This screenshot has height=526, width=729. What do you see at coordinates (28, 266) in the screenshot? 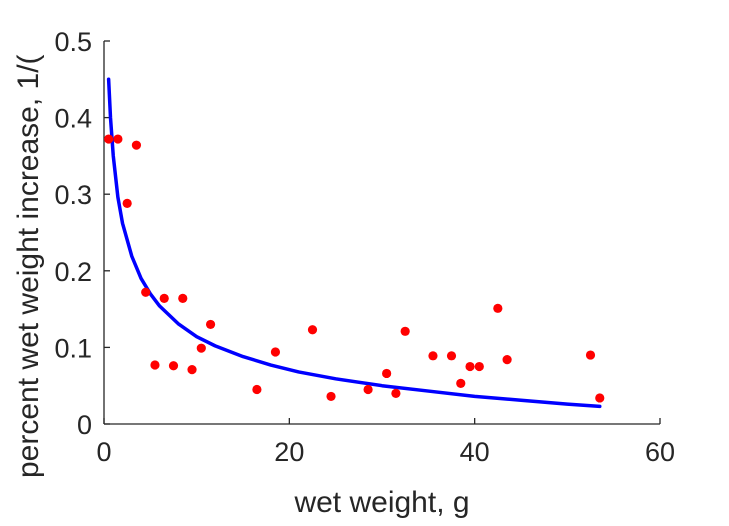
I see `y-axis-label: percent wet weight increase, 1/(` at bounding box center [28, 266].